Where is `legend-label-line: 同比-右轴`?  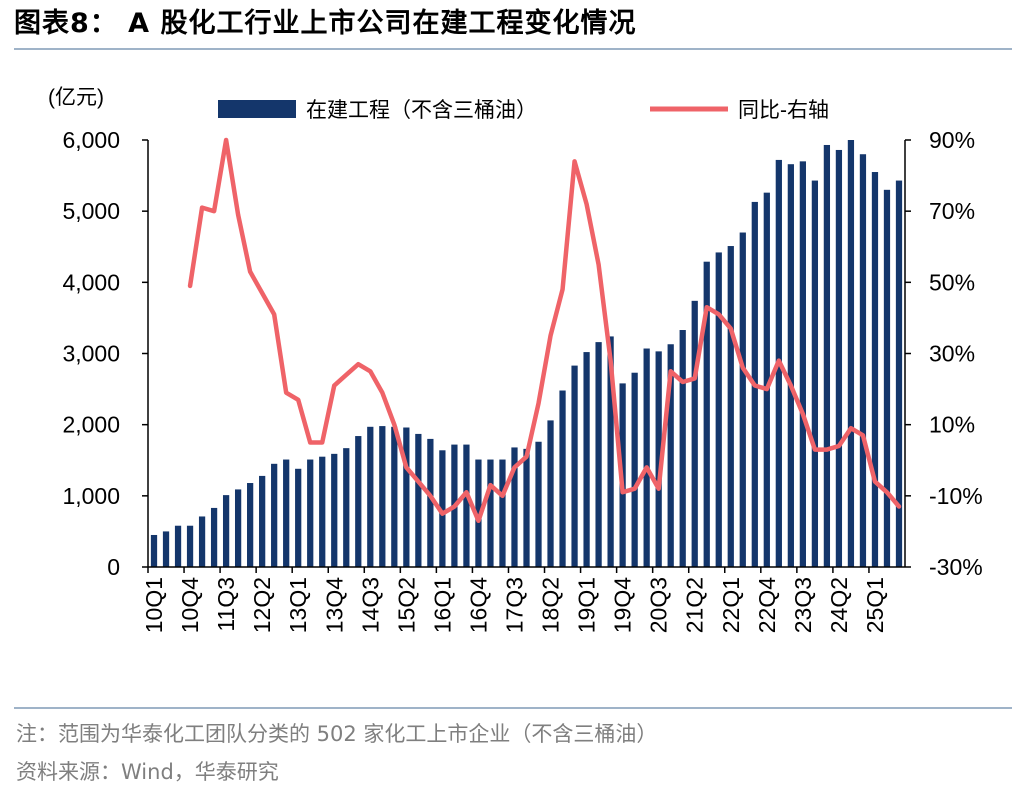 legend-label-line: 同比-右轴 is located at coordinates (783, 110).